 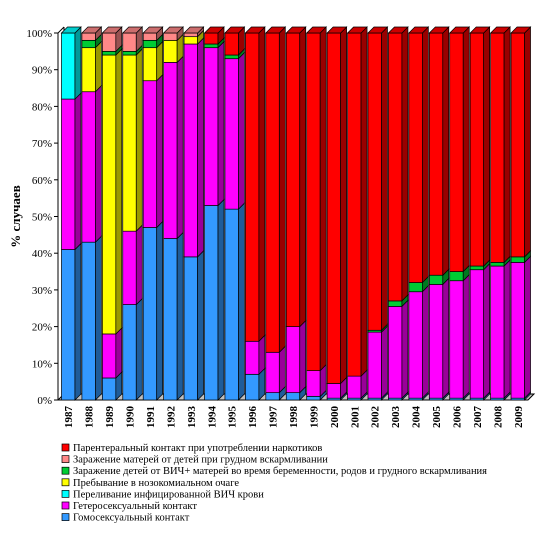 I want to click on legend-entry: Гетеросексуальный контакт, so click(x=129, y=506).